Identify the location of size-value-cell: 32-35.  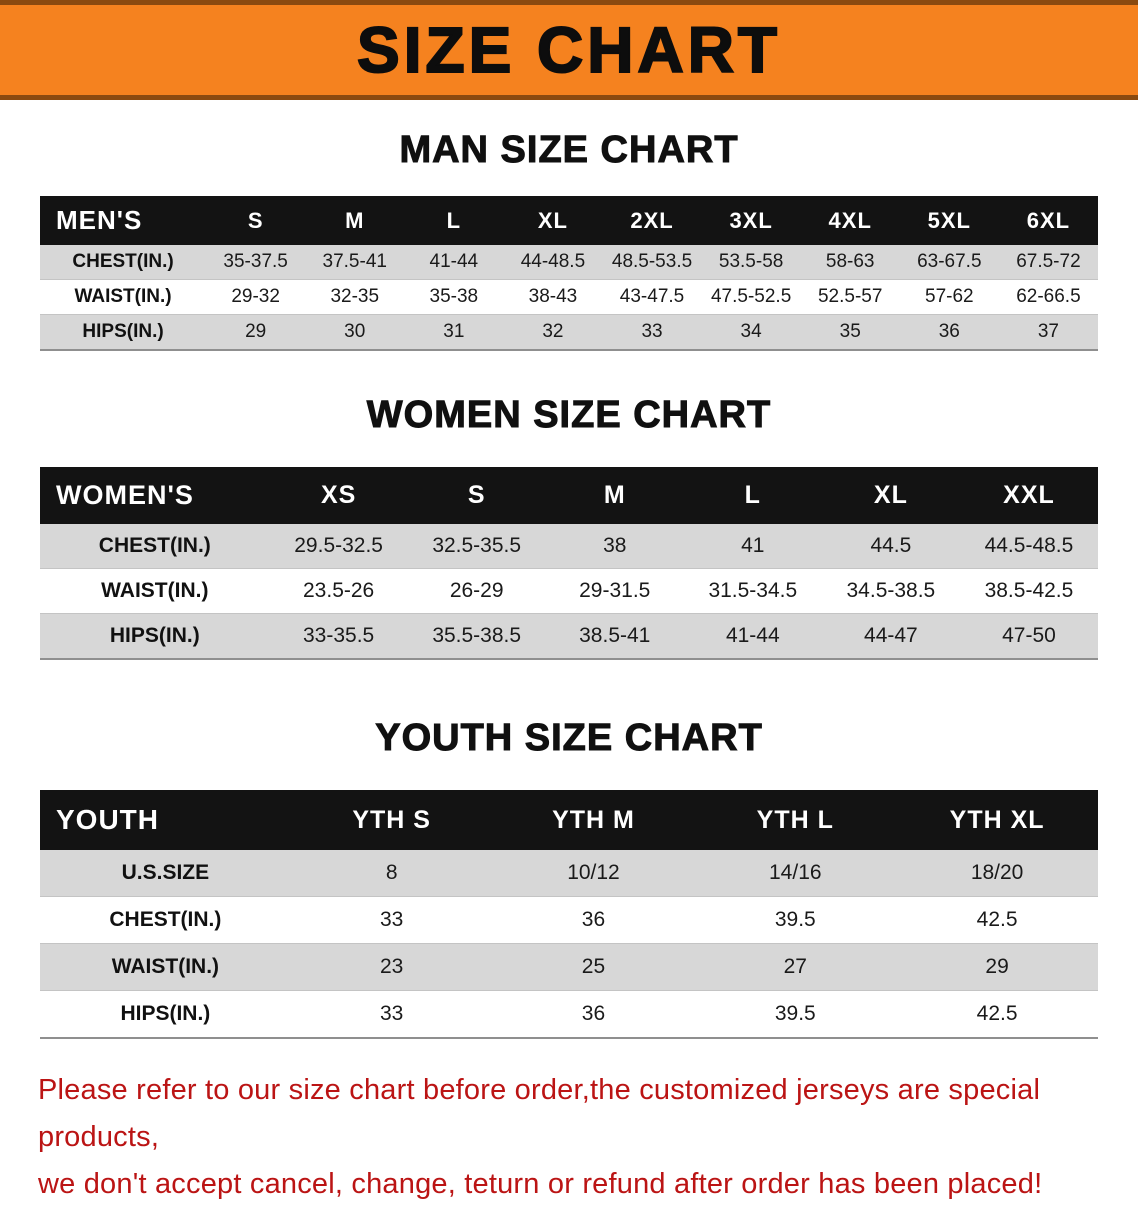
(355, 296).